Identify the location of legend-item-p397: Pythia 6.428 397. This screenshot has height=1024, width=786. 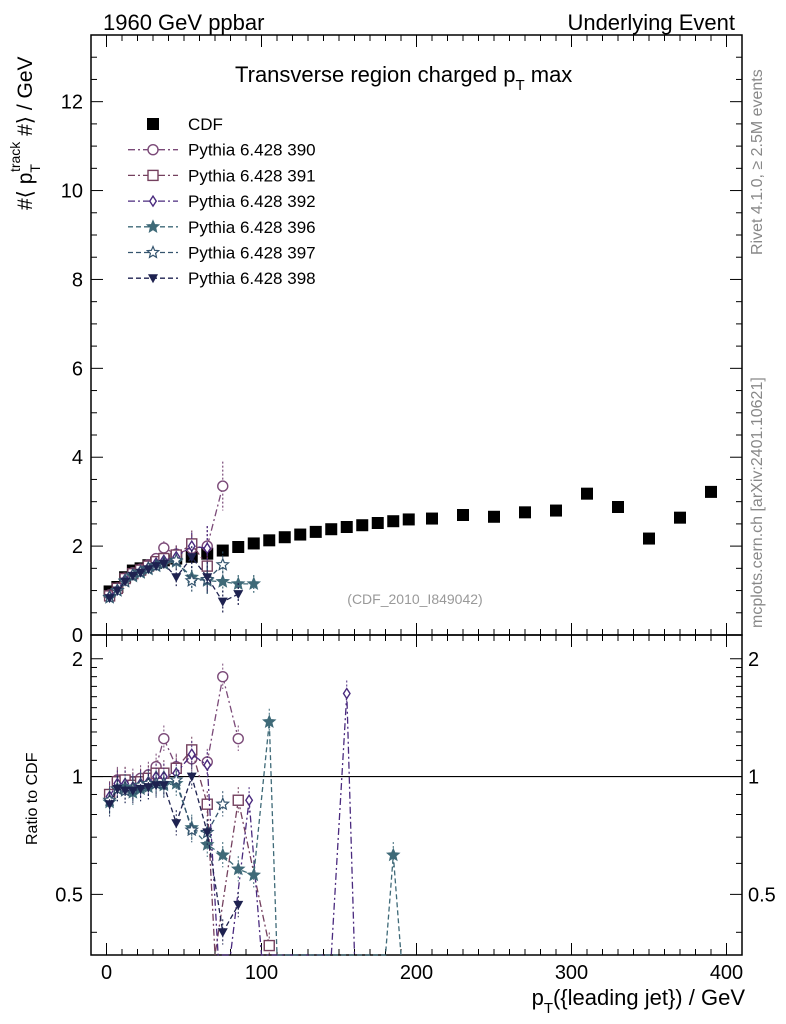
(222, 253).